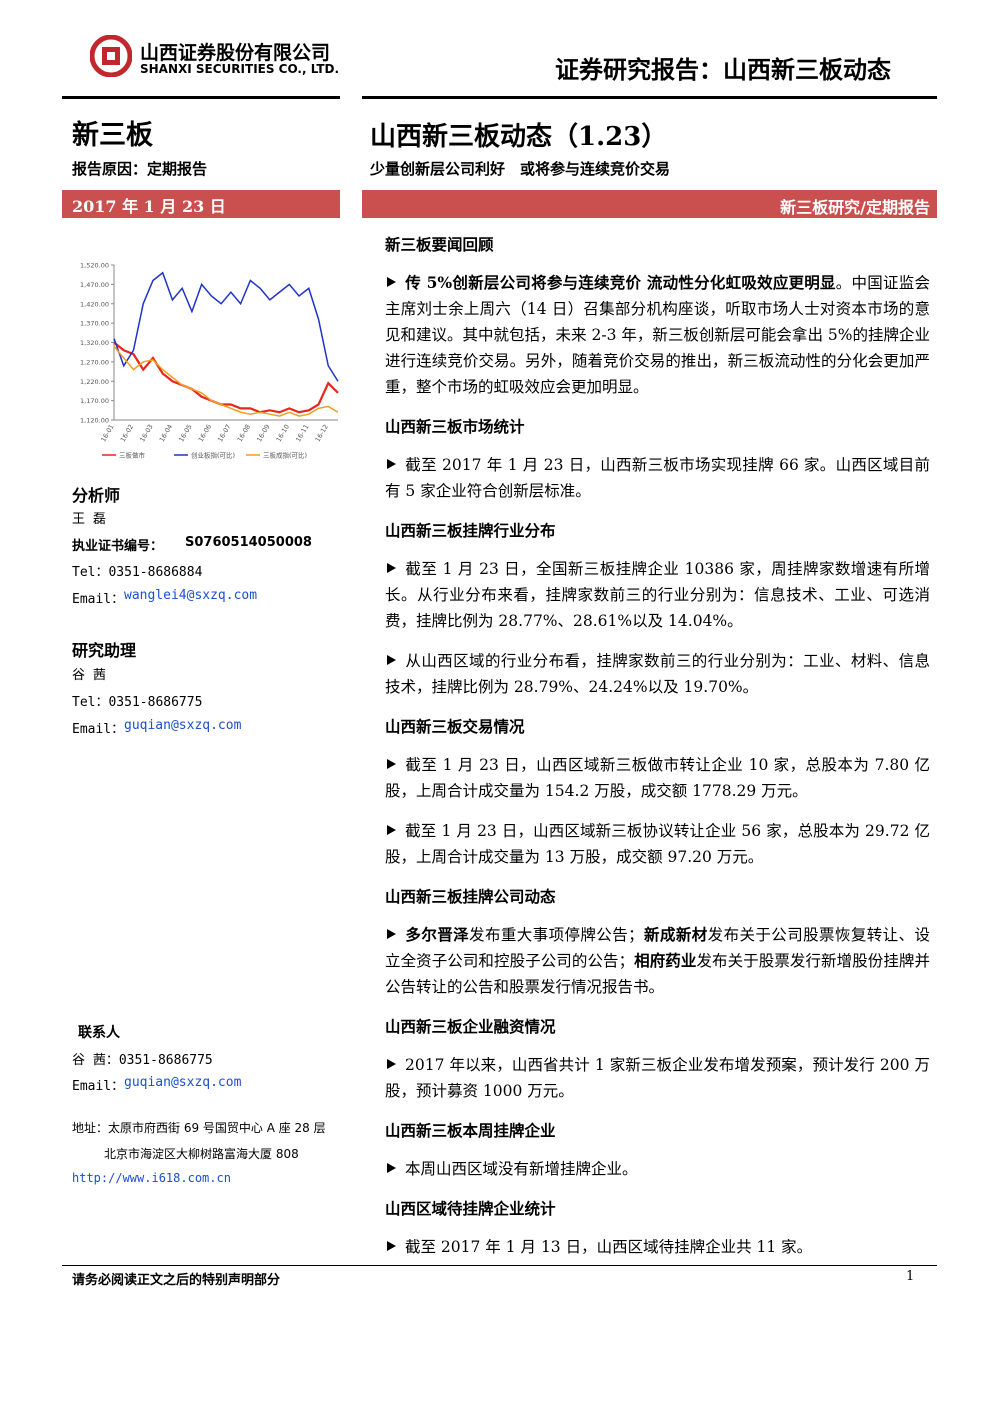 The height and width of the screenshot is (1403, 992). I want to click on text: 截至 2017 年 1 月 13 日，山西区域待挂牌企业共 11 家。, so click(609, 1247).